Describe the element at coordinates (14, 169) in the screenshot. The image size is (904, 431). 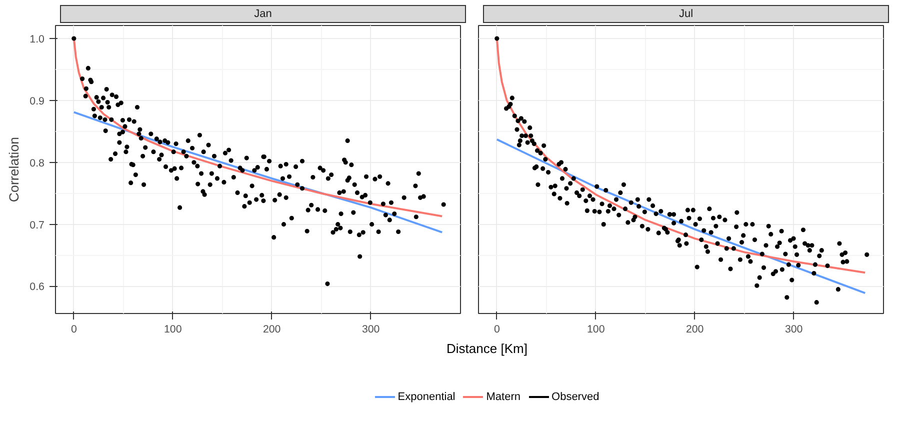
I see `y-axis-title: Correlation` at that location.